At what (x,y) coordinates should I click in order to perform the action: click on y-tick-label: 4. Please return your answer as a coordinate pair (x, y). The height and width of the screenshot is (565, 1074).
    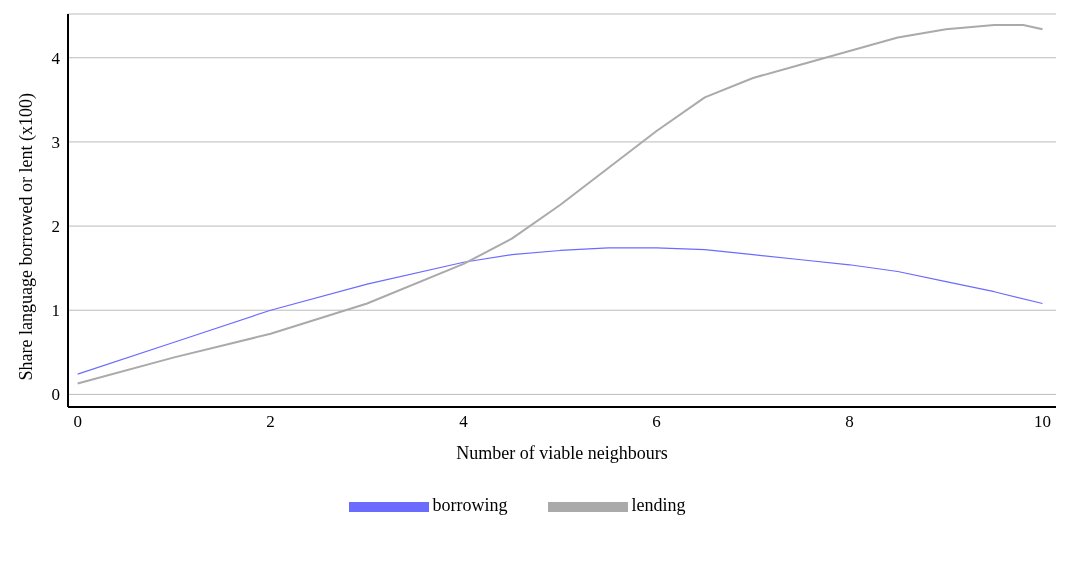
    Looking at the image, I should click on (56, 58).